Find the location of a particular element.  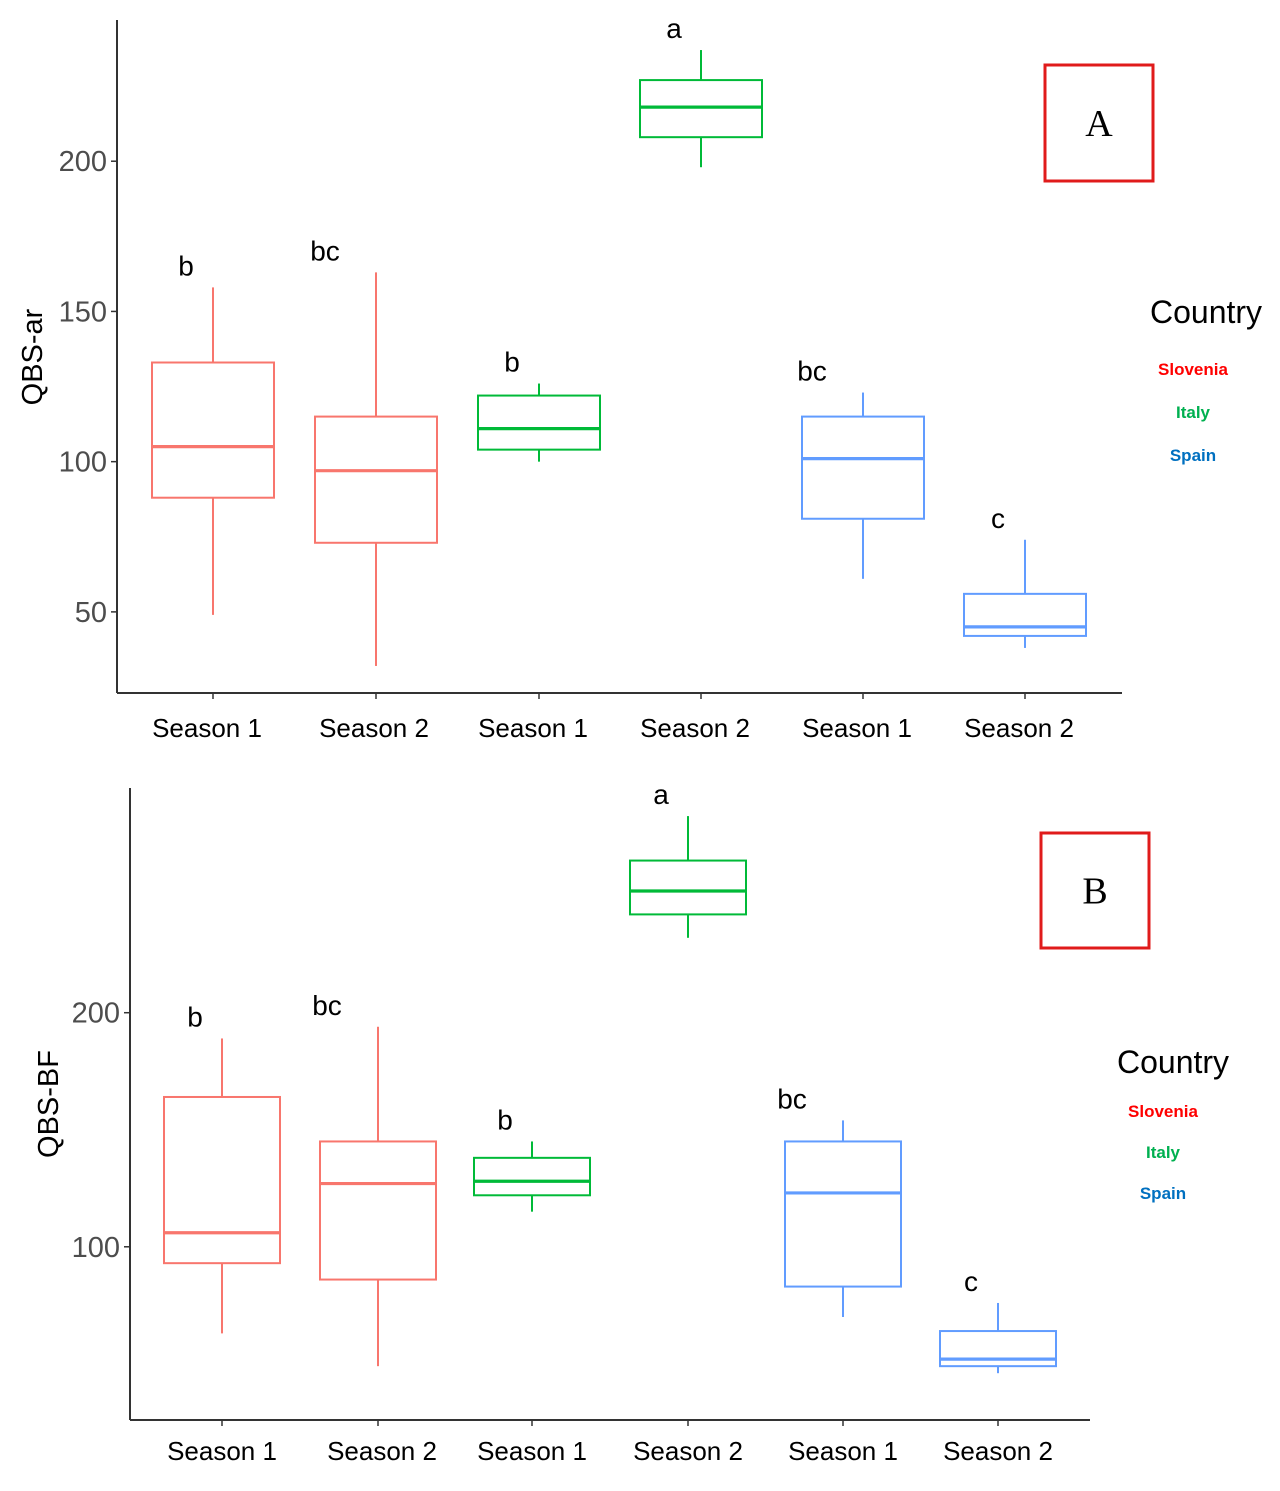

panel-label: A is located at coordinates (1099, 124).